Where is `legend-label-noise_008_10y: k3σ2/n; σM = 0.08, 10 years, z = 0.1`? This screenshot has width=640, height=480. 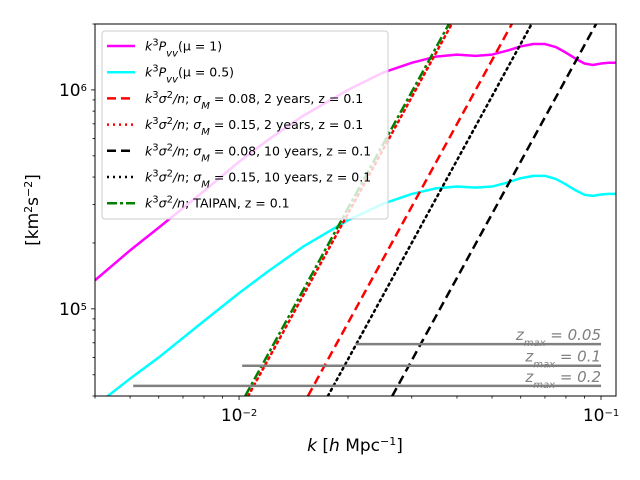
legend-label-noise_008_10y: k3σ2/n; σM = 0.08, 10 years, z = 0.1 is located at coordinates (258, 153).